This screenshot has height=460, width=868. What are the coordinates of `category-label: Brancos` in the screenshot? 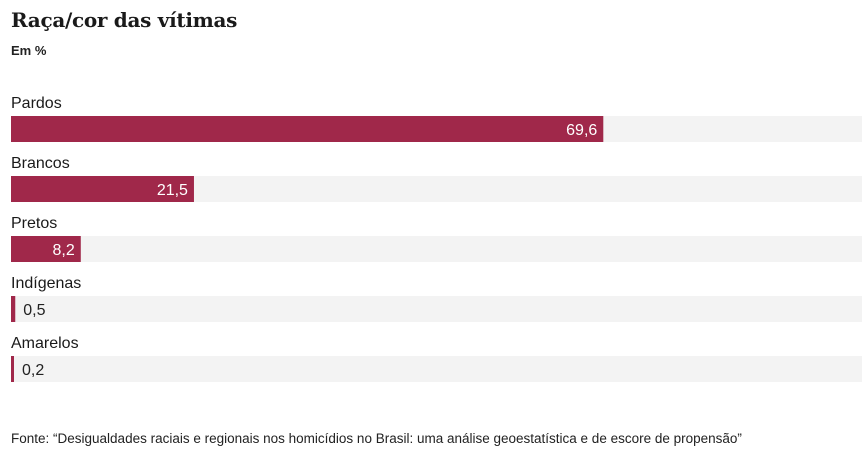 It's located at (40, 163).